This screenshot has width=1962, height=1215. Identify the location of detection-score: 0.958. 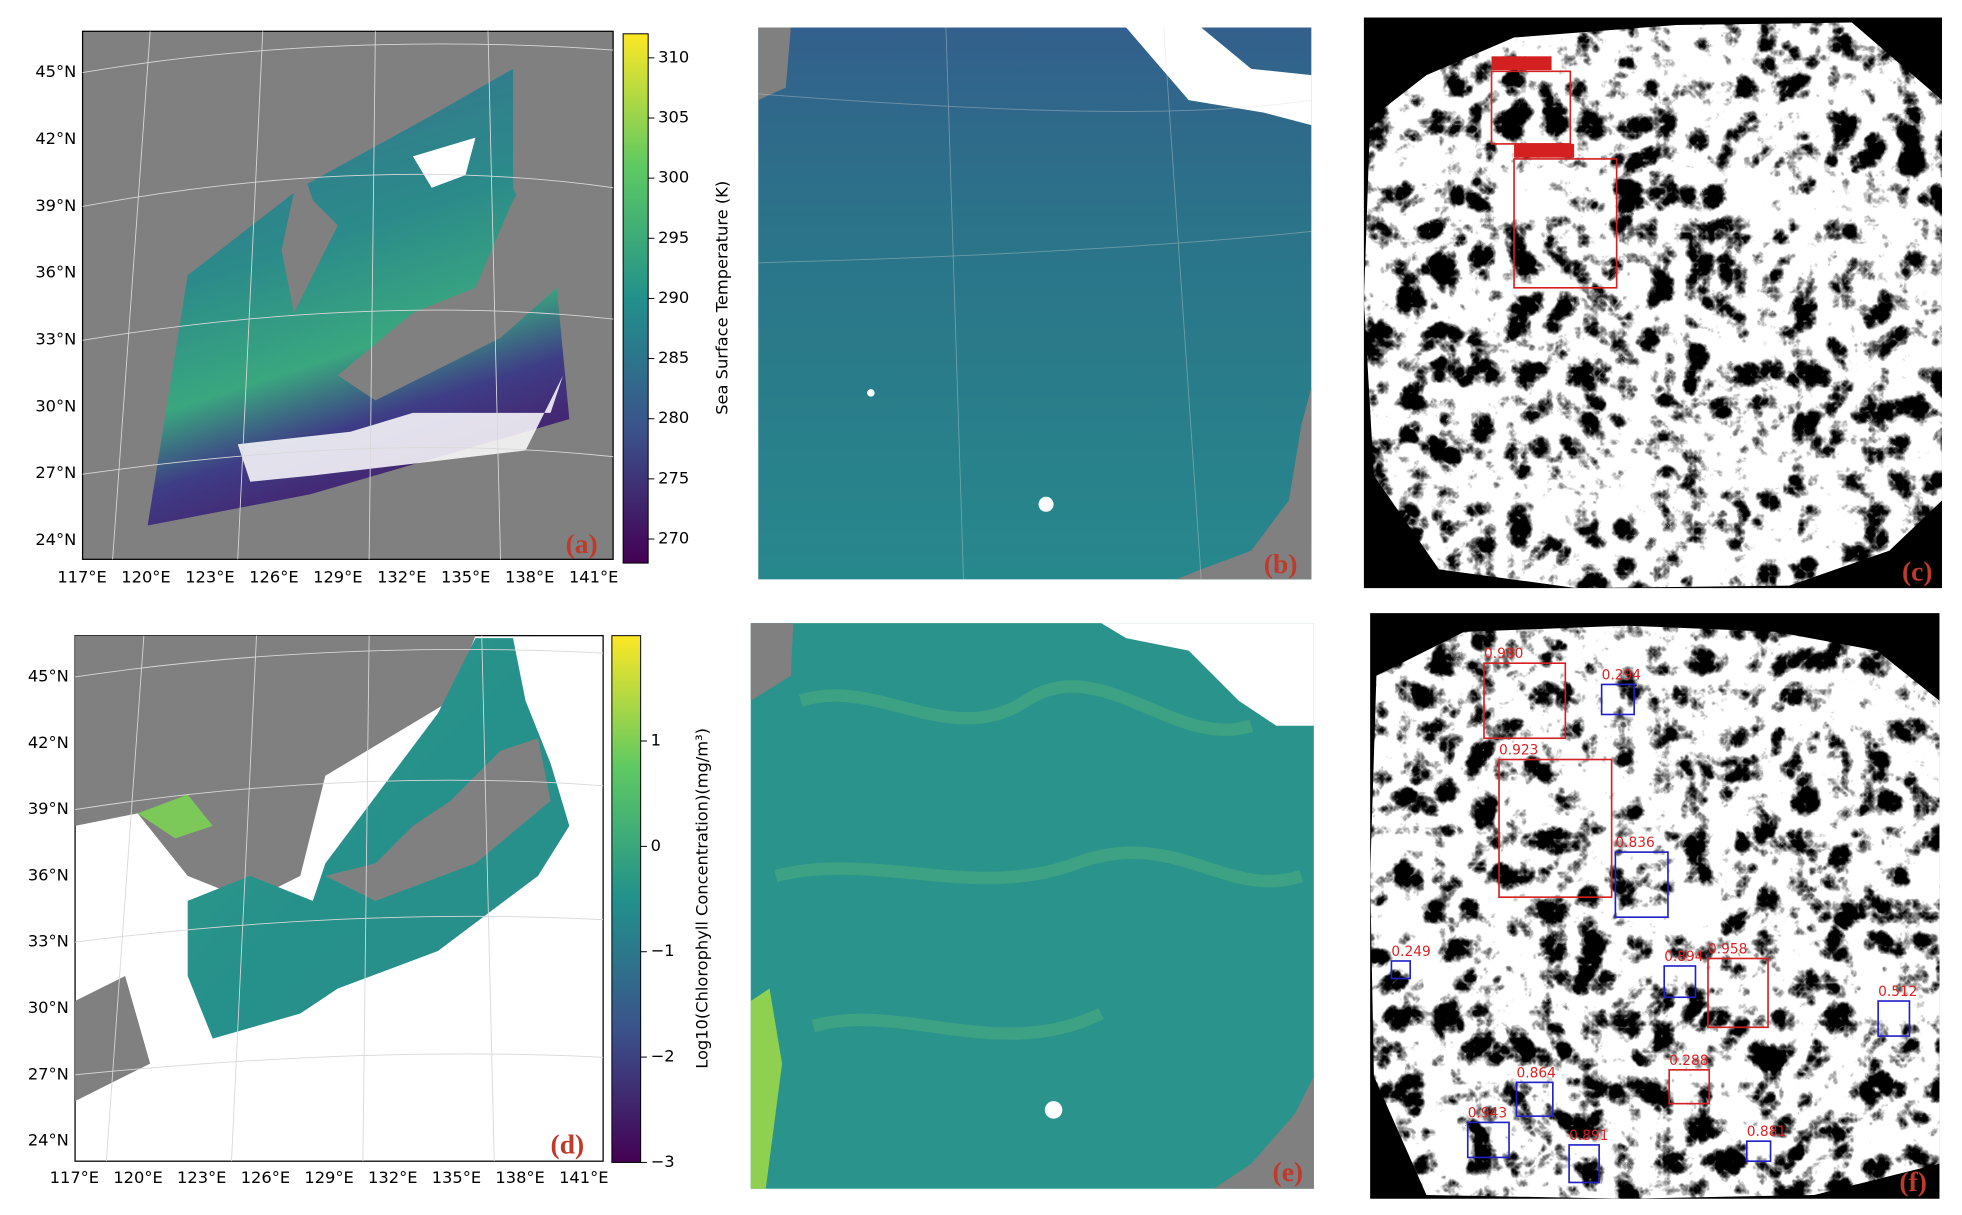
(1727, 949).